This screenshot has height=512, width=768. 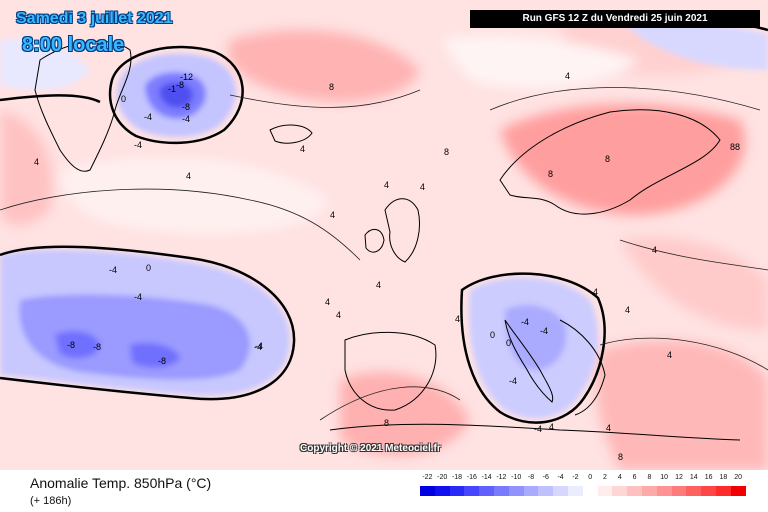 What do you see at coordinates (560, 477) in the screenshot?
I see `legend-tick-label: -4` at bounding box center [560, 477].